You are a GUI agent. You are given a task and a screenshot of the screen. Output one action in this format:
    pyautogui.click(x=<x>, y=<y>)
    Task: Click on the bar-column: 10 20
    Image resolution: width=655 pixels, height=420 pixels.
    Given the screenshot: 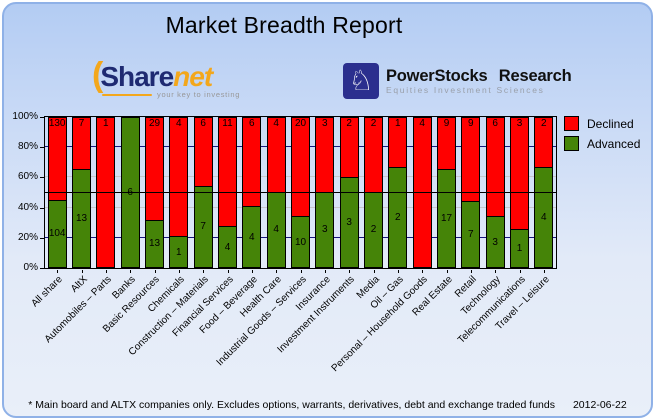 What is the action you would take?
    pyautogui.click(x=300, y=192)
    